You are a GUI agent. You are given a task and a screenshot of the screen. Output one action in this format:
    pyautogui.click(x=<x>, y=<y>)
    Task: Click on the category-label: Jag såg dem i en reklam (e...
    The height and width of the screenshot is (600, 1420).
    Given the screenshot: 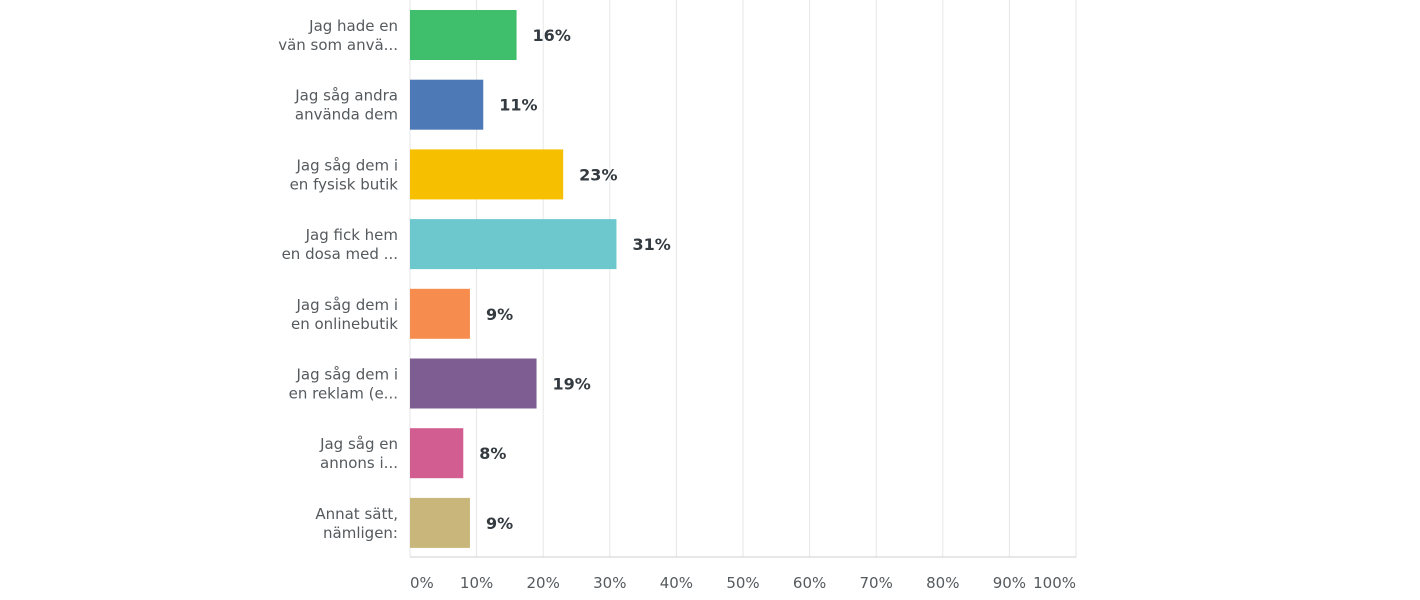 What is the action you would take?
    pyautogui.click(x=343, y=384)
    